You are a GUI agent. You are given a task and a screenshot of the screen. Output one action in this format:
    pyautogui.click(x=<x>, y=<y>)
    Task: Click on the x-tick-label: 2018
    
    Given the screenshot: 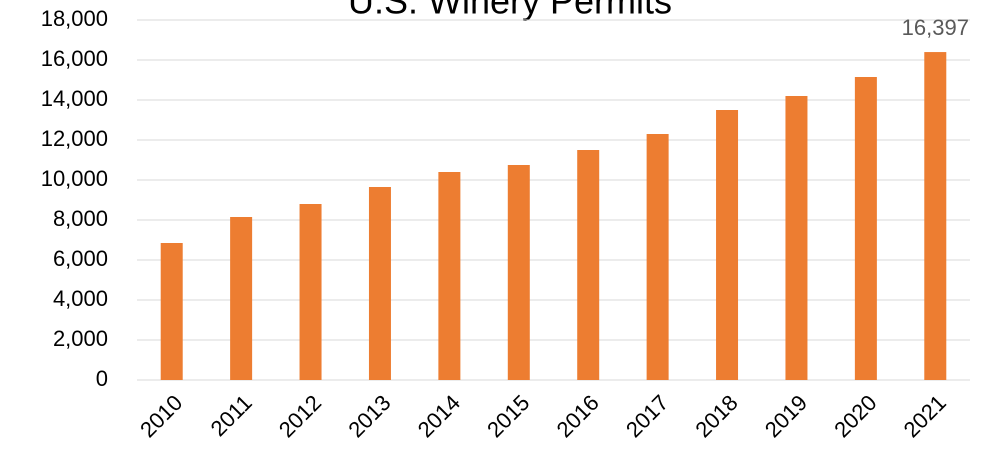 What is the action you would take?
    pyautogui.click(x=716, y=416)
    